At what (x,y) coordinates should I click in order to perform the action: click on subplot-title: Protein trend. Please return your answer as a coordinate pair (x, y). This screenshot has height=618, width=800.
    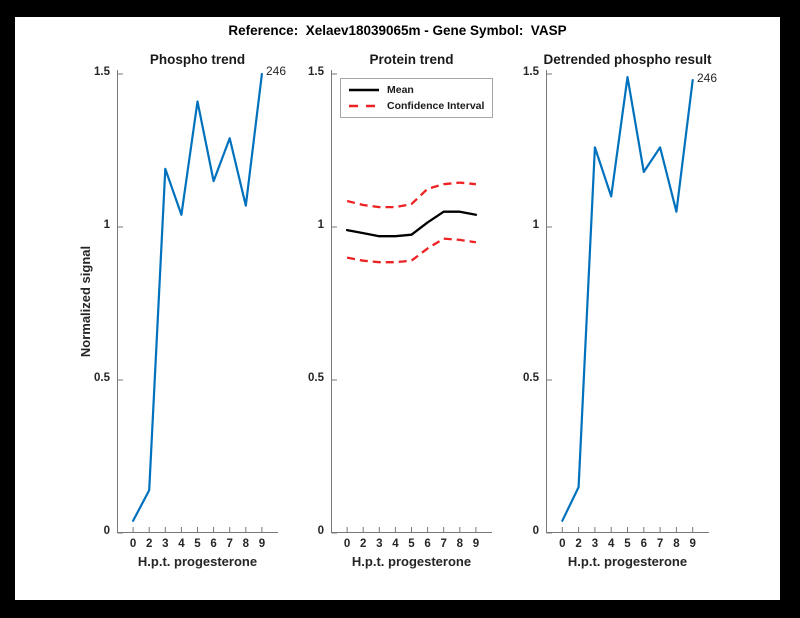
    Looking at the image, I should click on (411, 59).